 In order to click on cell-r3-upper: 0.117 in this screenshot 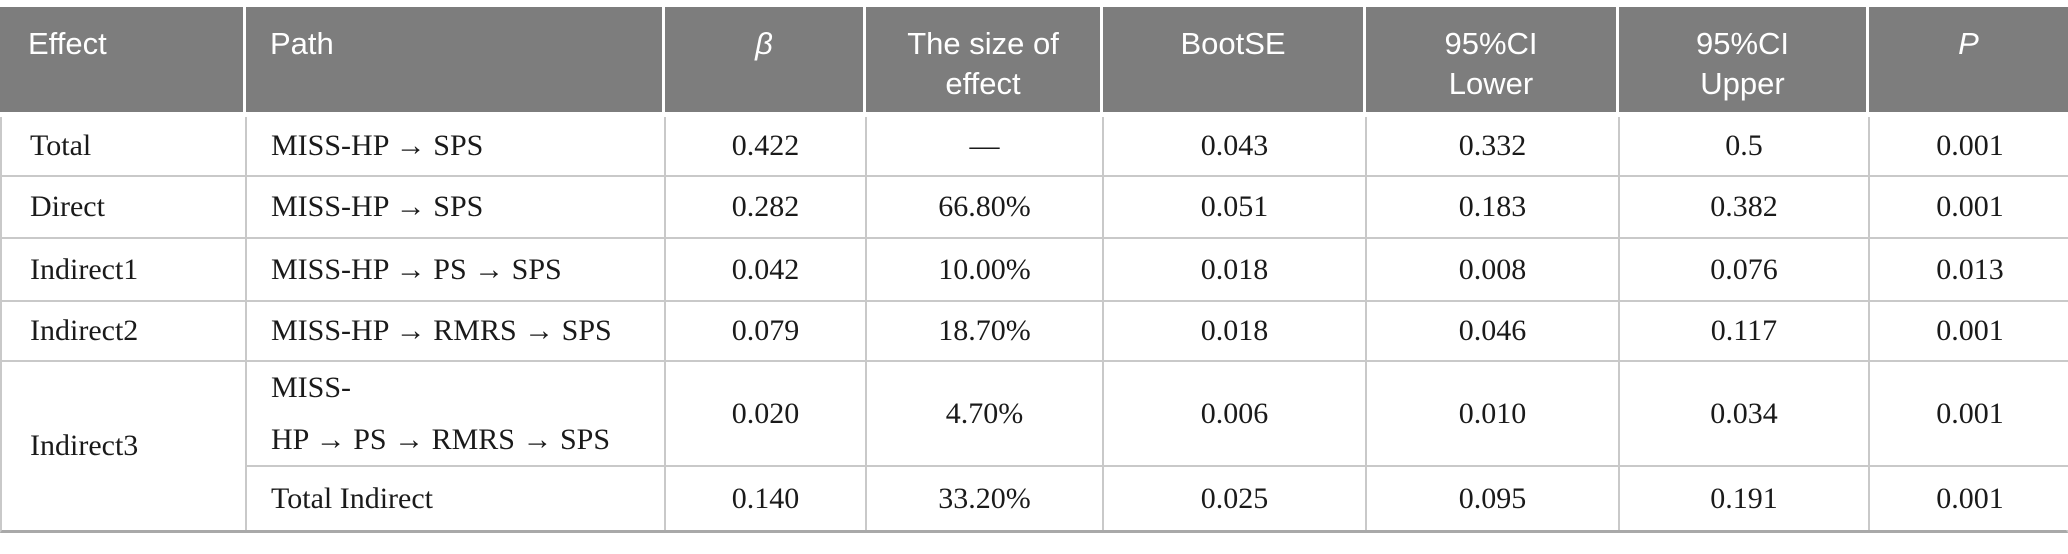, I will do `click(1743, 330)`.